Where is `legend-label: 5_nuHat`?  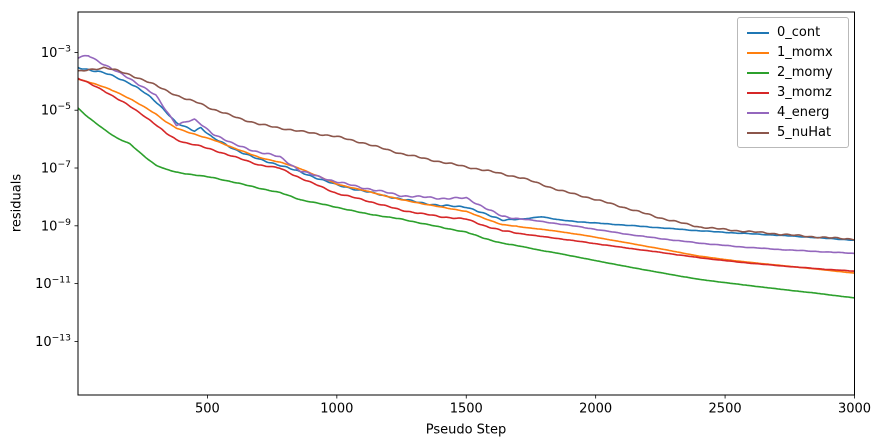 legend-label: 5_nuHat is located at coordinates (804, 132).